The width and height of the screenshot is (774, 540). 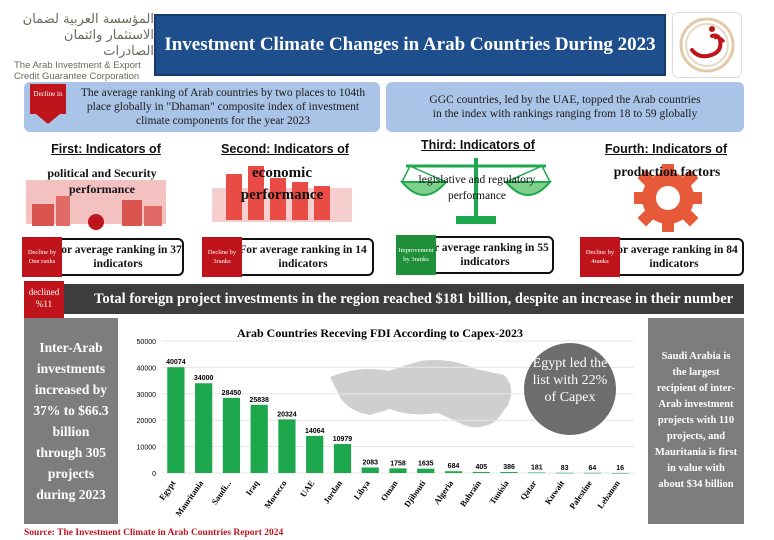 I want to click on decline-badge: Decline in, so click(x=48, y=99).